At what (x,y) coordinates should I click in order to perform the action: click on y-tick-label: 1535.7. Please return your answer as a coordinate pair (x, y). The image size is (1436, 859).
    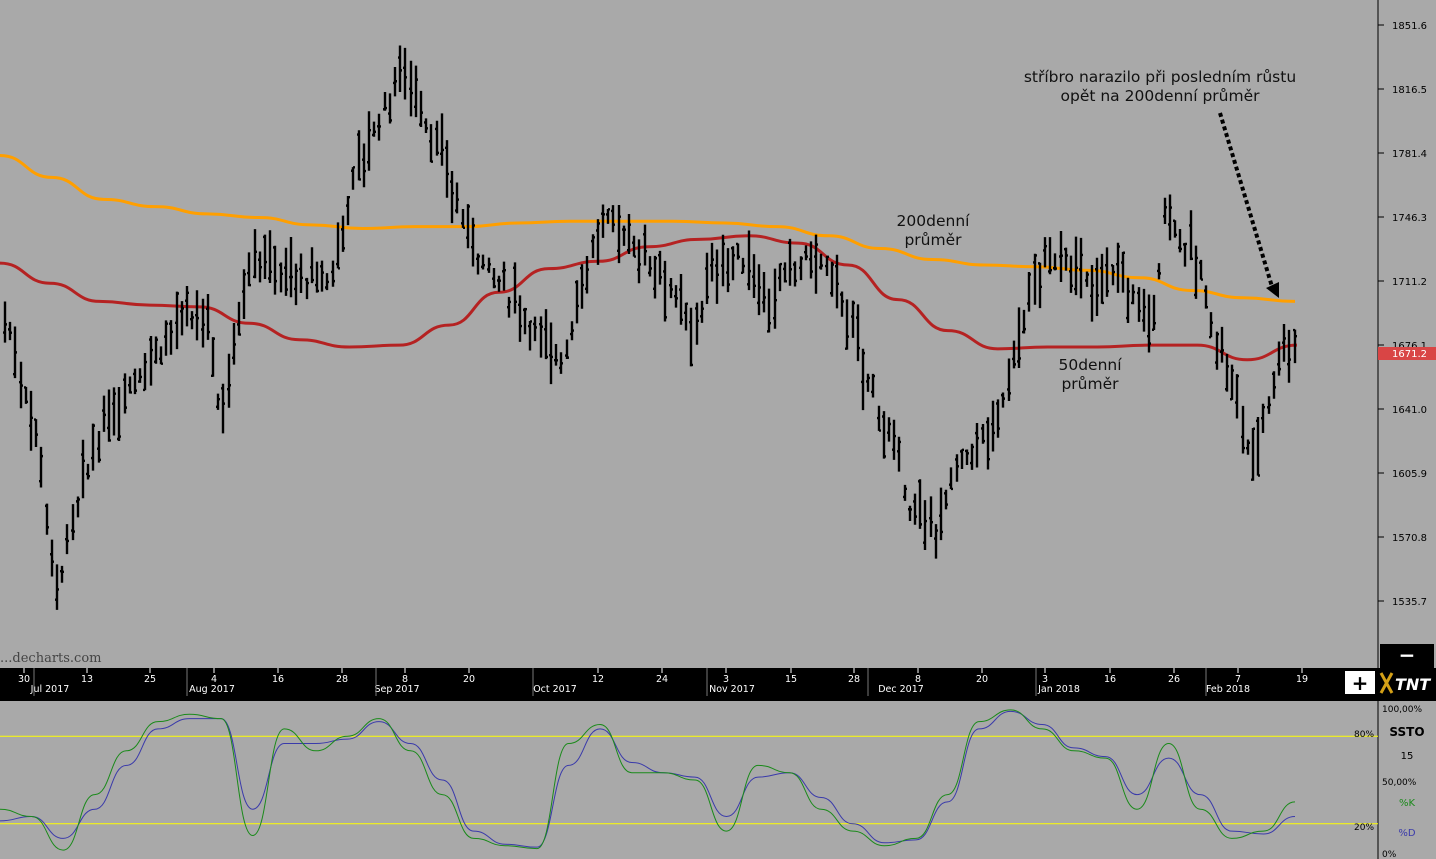
    Looking at the image, I should click on (1409, 602).